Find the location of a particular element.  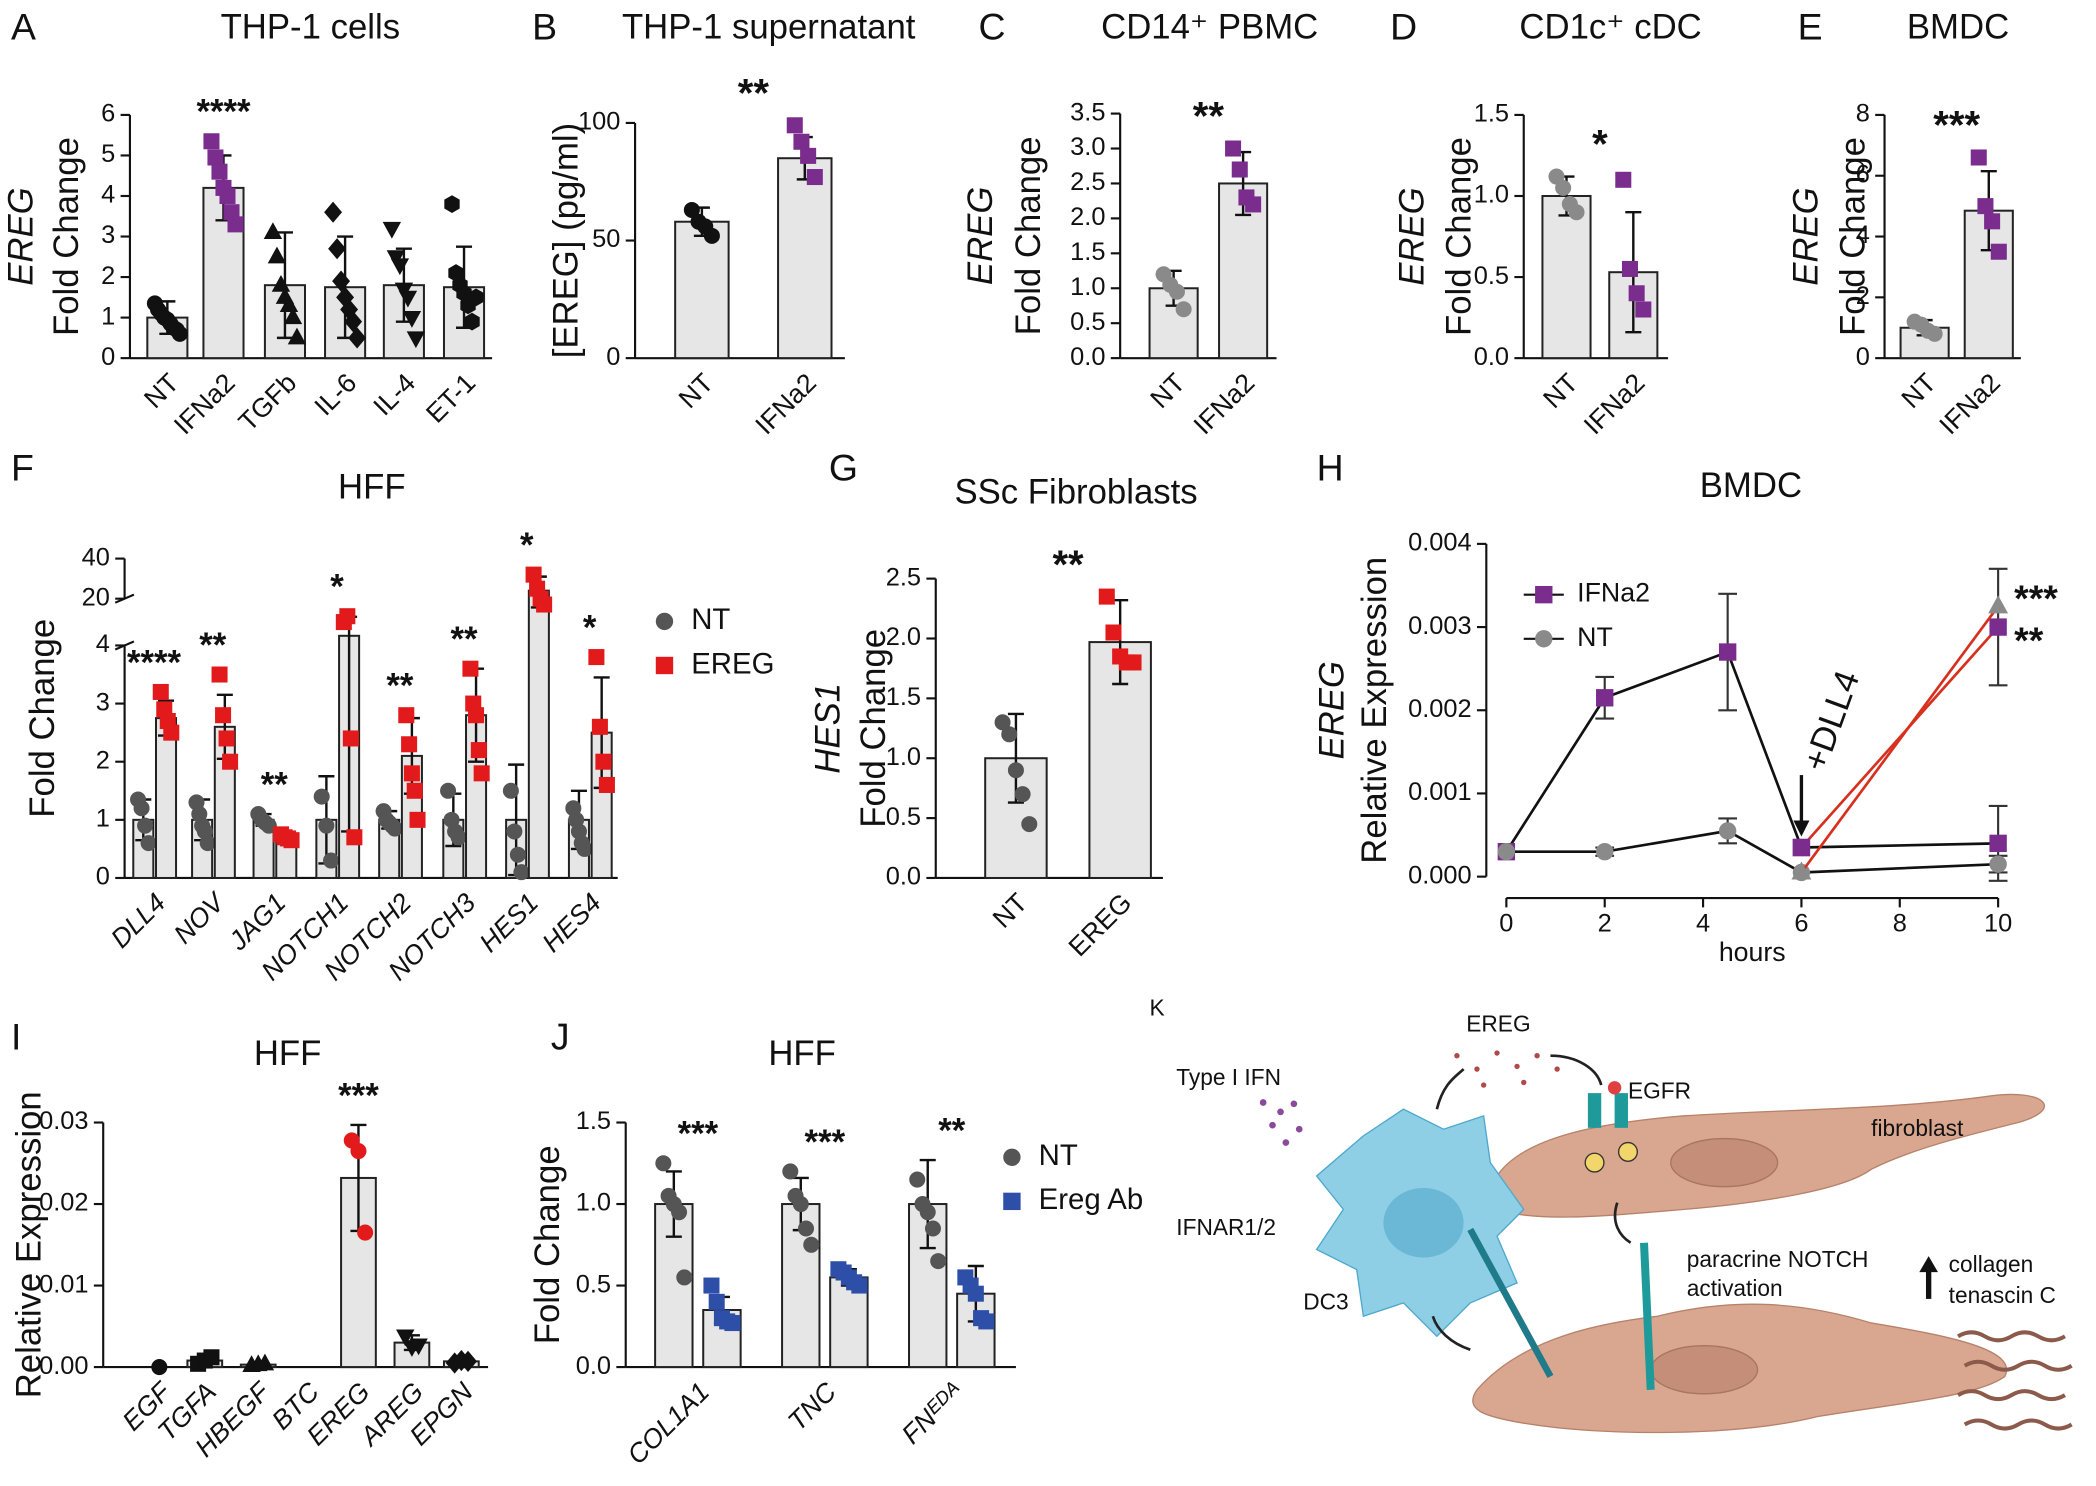

x-tick-label: 2 is located at coordinates (1605, 923).